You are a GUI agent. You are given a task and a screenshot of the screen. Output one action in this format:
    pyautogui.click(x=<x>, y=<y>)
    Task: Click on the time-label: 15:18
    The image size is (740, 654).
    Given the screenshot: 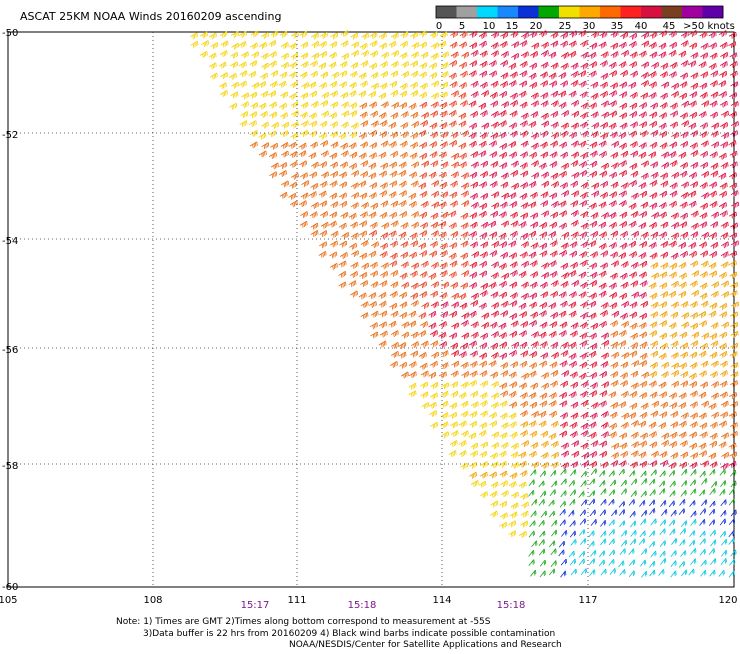 What is the action you would take?
    pyautogui.click(x=362, y=605)
    